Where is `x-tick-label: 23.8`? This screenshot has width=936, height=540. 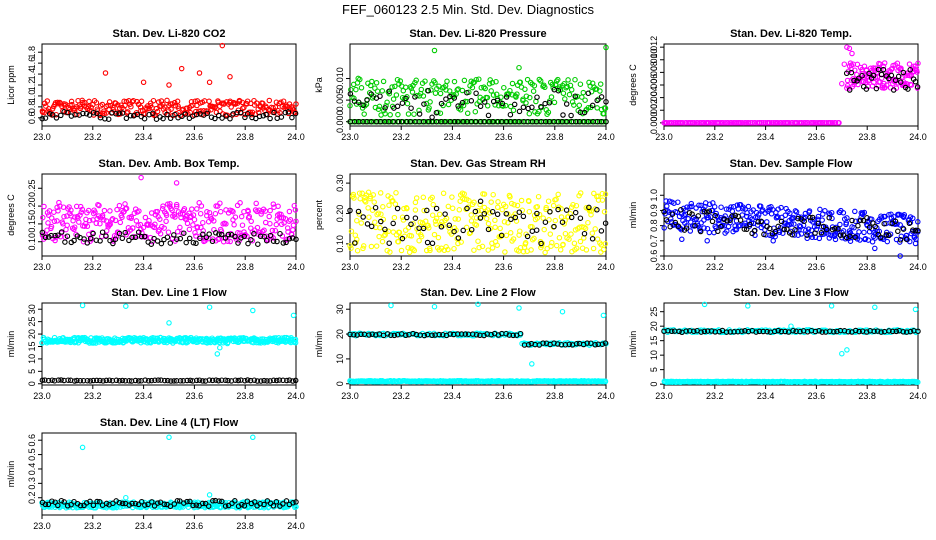
x-tick-label: 23.8 is located at coordinates (867, 137).